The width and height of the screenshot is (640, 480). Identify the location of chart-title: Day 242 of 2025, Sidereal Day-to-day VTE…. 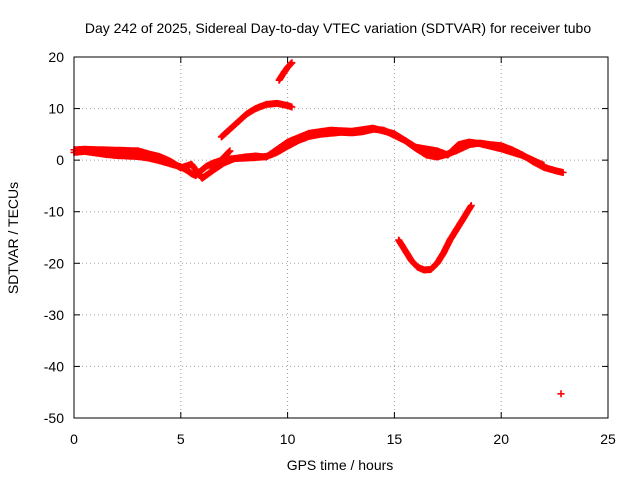
(338, 28).